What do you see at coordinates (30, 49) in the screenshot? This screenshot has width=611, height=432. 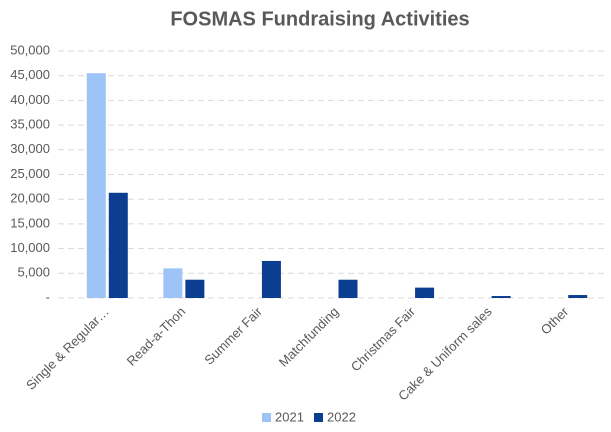 I see `y-tick-label: 50,000` at bounding box center [30, 49].